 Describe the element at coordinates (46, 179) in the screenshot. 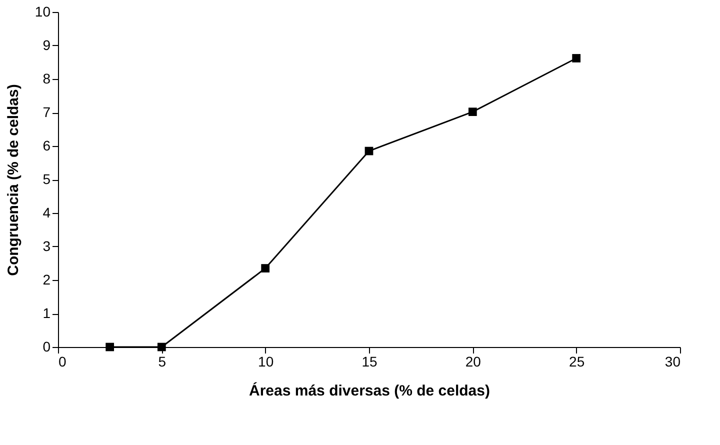

I see `y-tick-label: 5` at that location.